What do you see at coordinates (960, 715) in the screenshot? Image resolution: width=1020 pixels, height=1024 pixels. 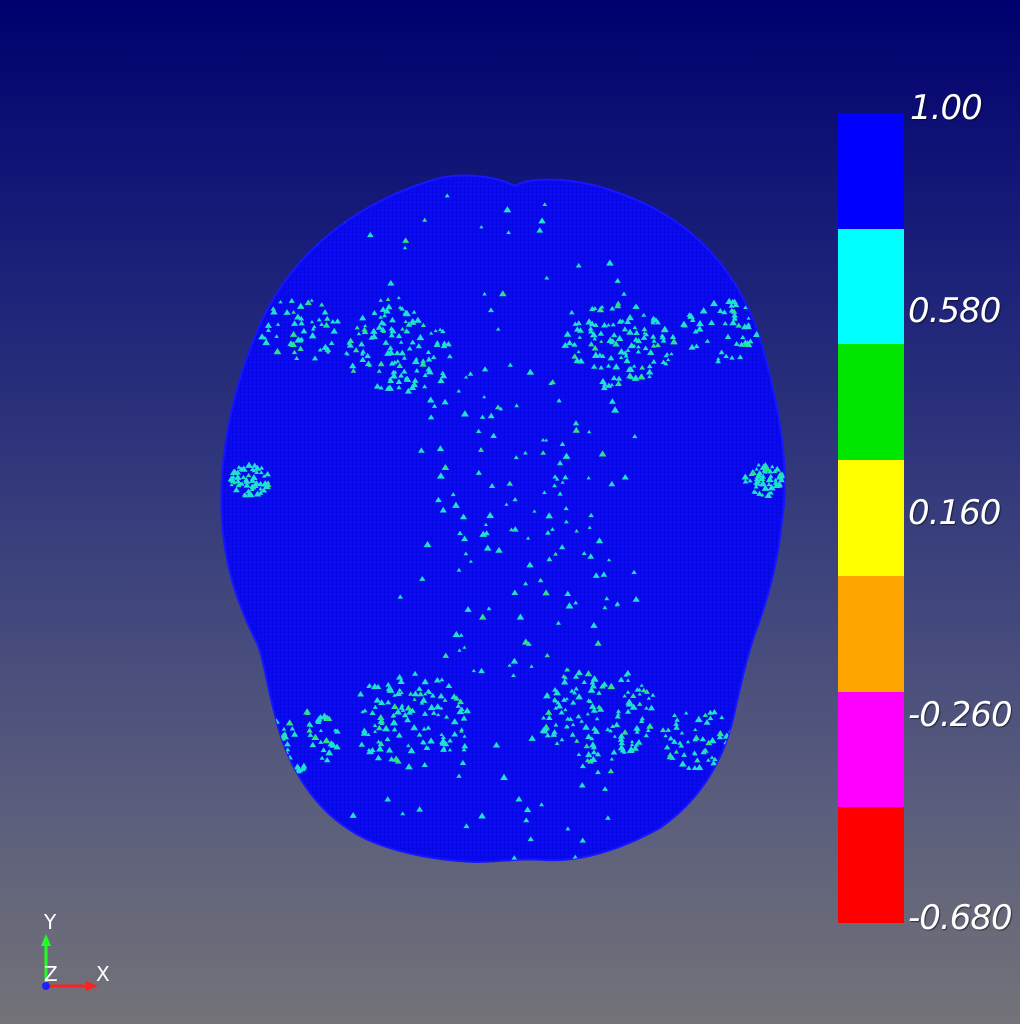 I see `colorbar-tick-label: -0.260` at bounding box center [960, 715].